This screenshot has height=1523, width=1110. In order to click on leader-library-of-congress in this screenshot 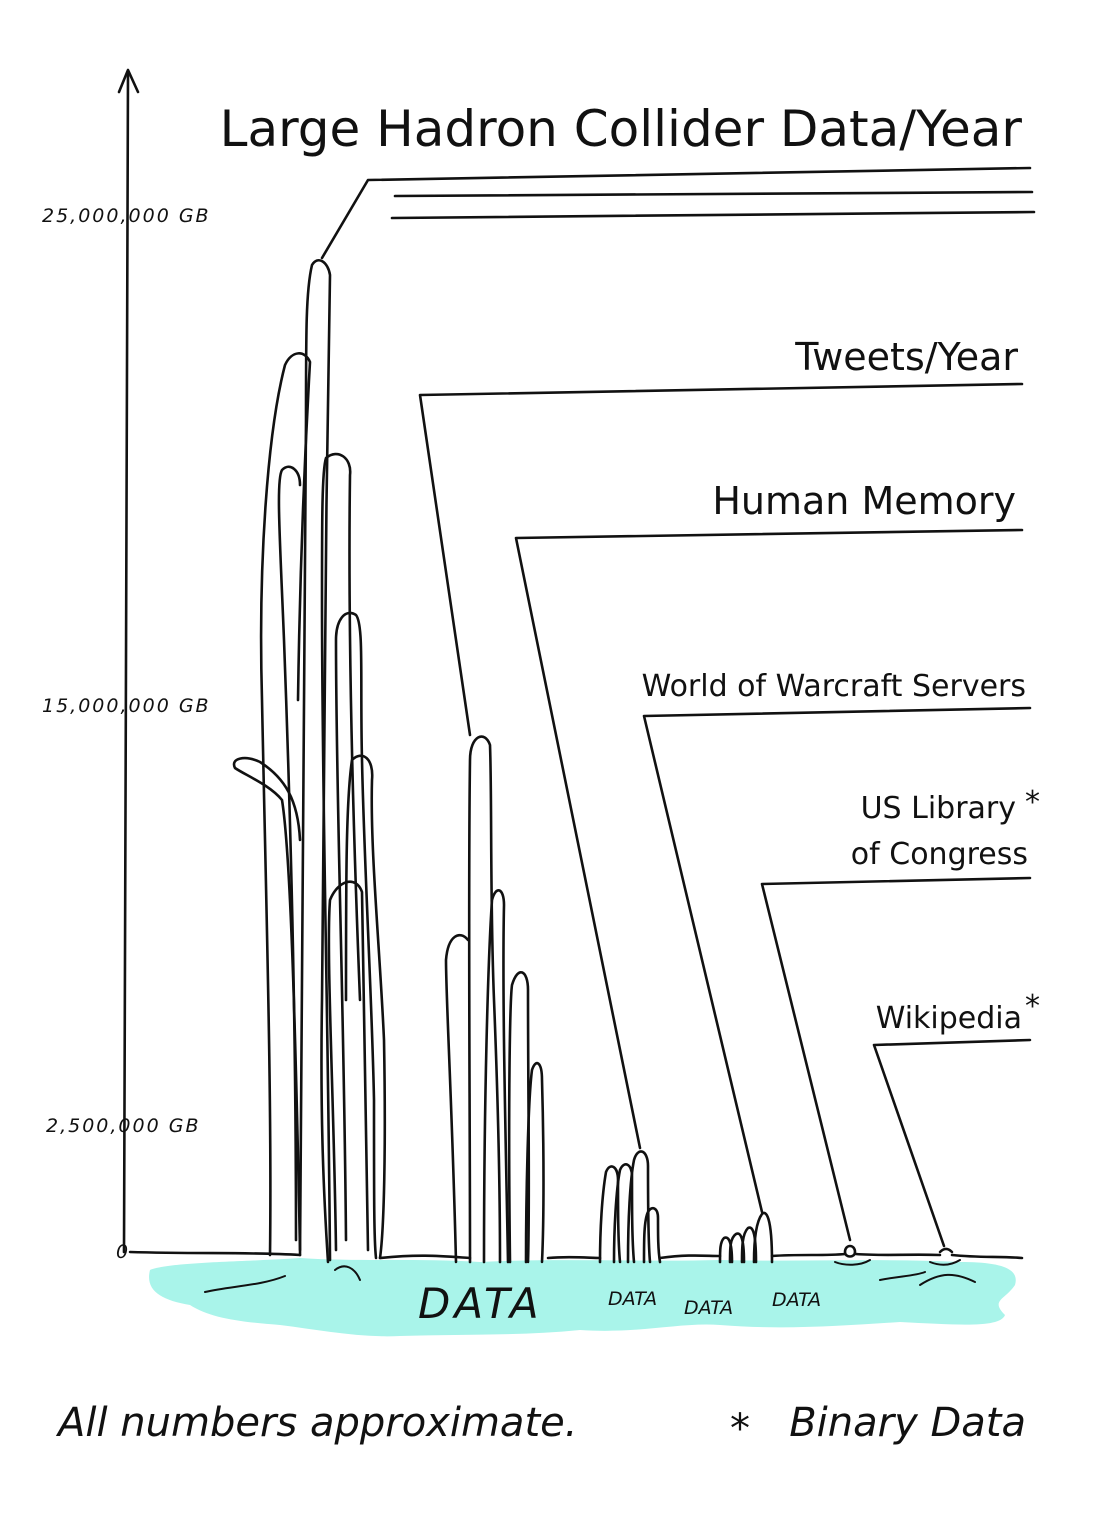, I will do `click(896, 1059)`.